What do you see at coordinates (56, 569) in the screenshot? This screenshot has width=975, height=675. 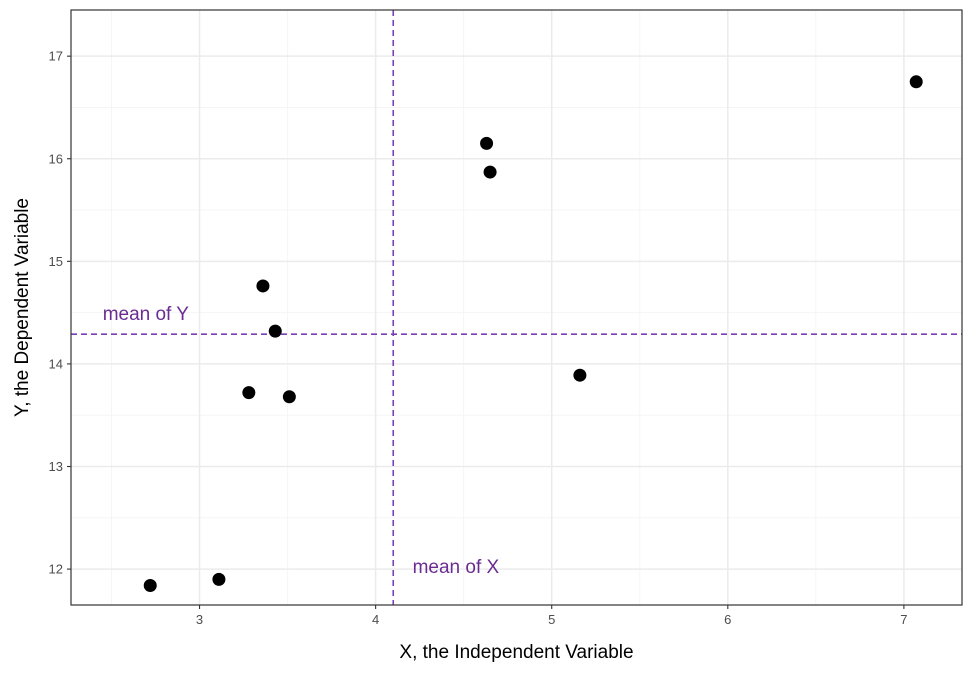 I see `y-tick-label: 12` at bounding box center [56, 569].